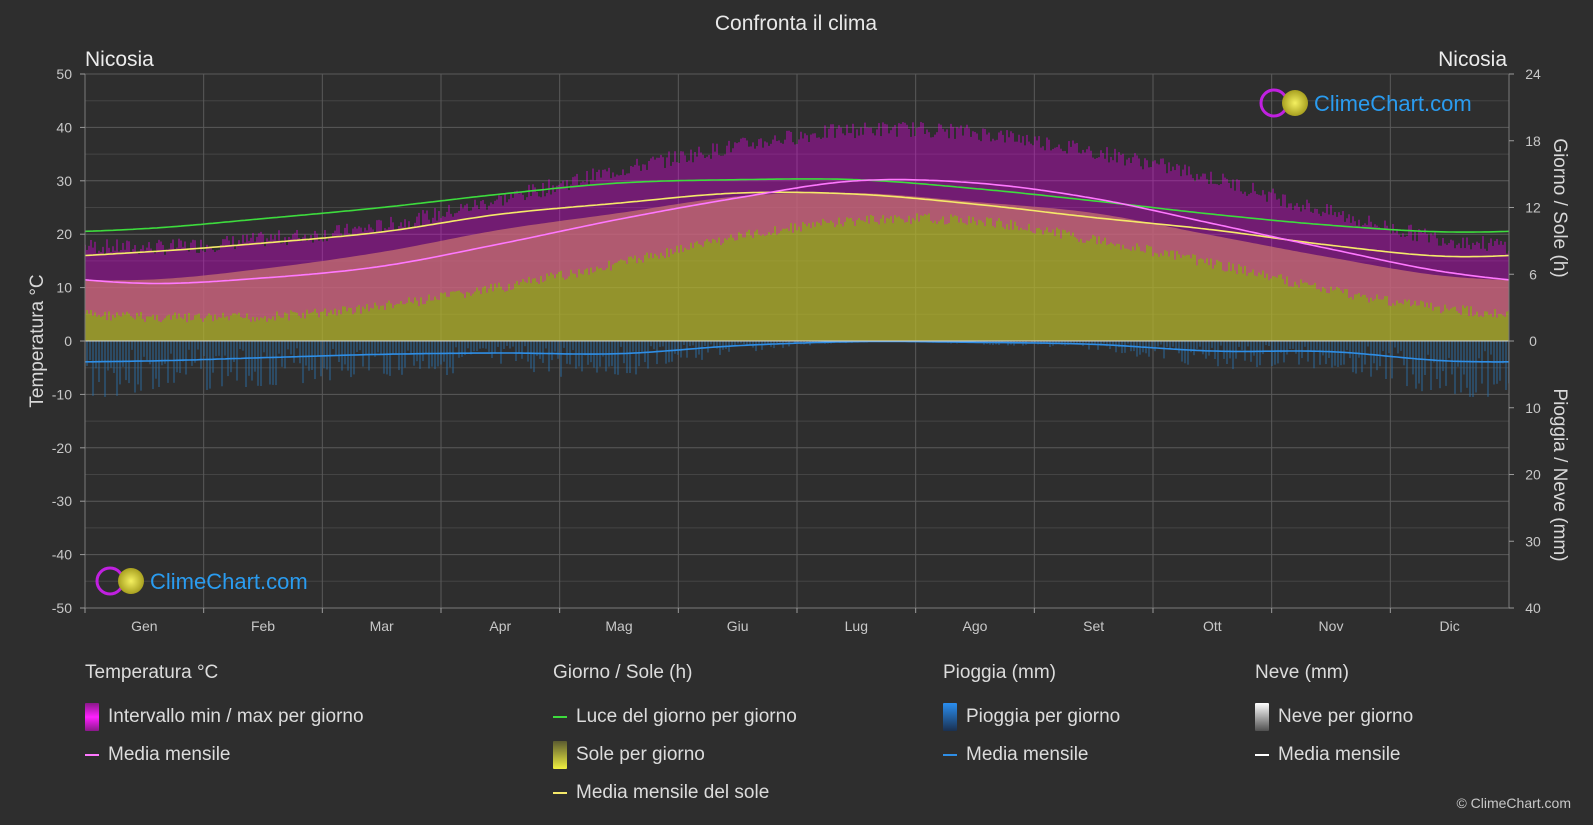 Image resolution: width=1593 pixels, height=825 pixels. I want to click on watermark-logo-top: ClimeChart.com, so click(1365, 103).